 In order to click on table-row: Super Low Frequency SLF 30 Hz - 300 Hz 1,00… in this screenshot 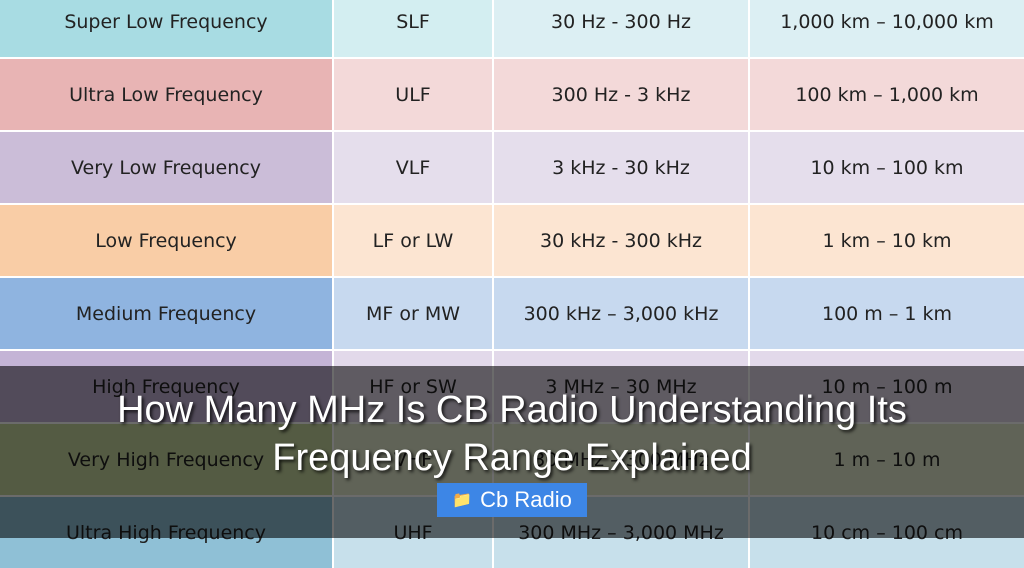, I will do `click(512, 28)`.